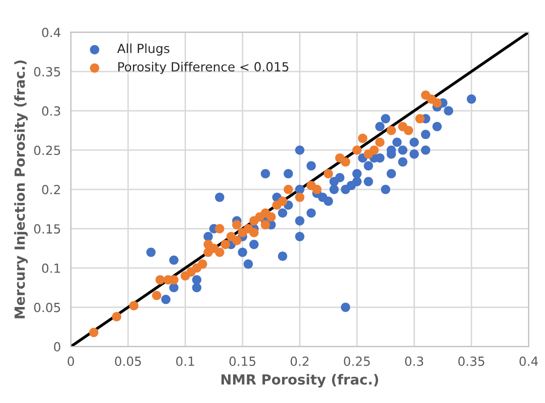 The image size is (545, 403). Describe the element at coordinates (51, 189) in the screenshot. I see `y-tick-label: 0.2` at that location.